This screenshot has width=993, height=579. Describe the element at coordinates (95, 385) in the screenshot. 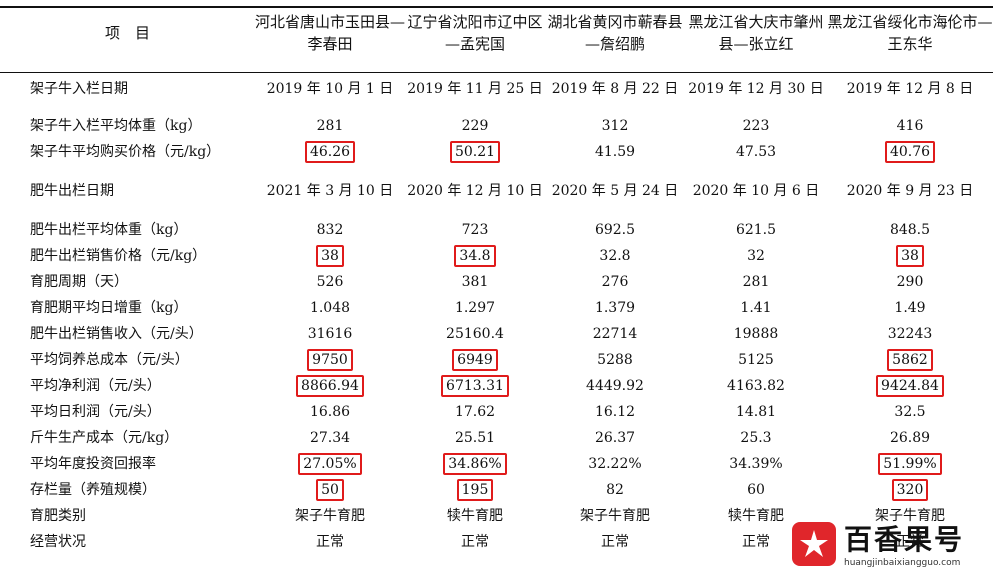

I see `row-label: 平均净利润（元/头）` at that location.